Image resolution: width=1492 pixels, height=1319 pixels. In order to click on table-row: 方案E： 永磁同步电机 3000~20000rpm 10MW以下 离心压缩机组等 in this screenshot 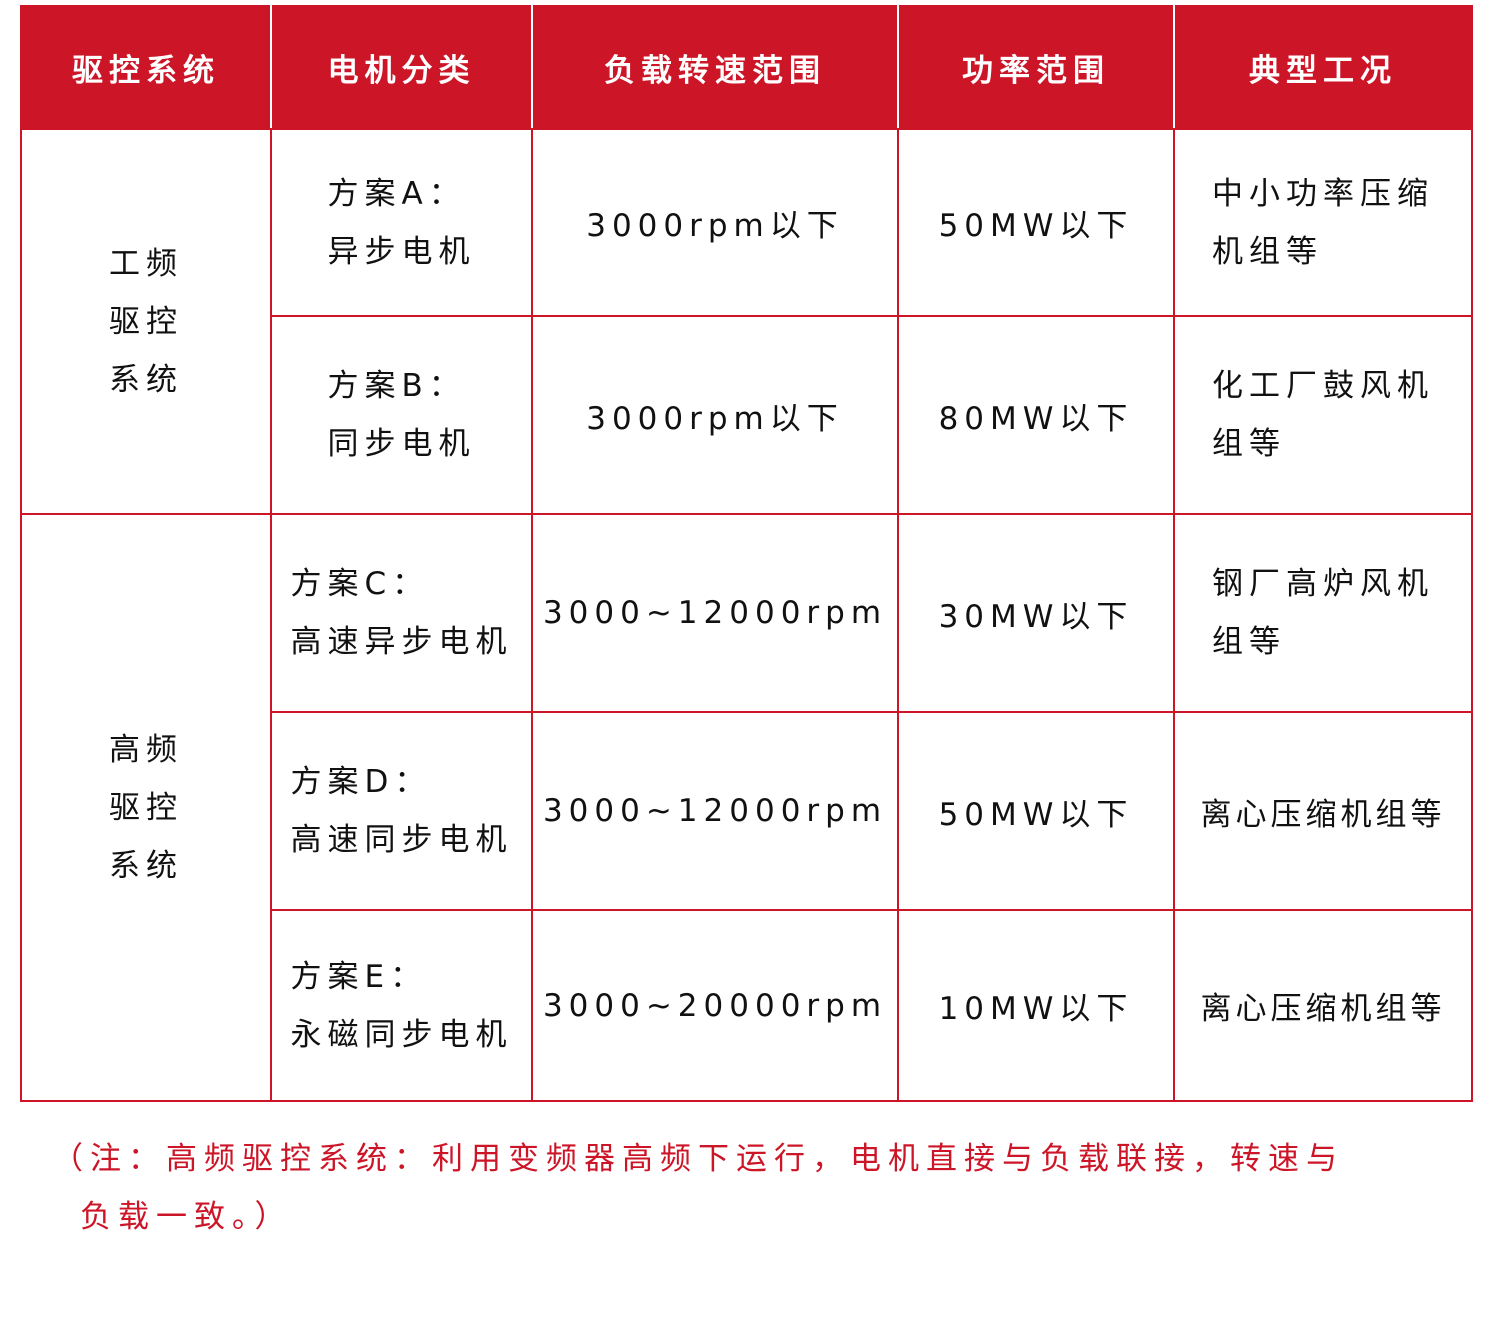, I will do `click(747, 1005)`.